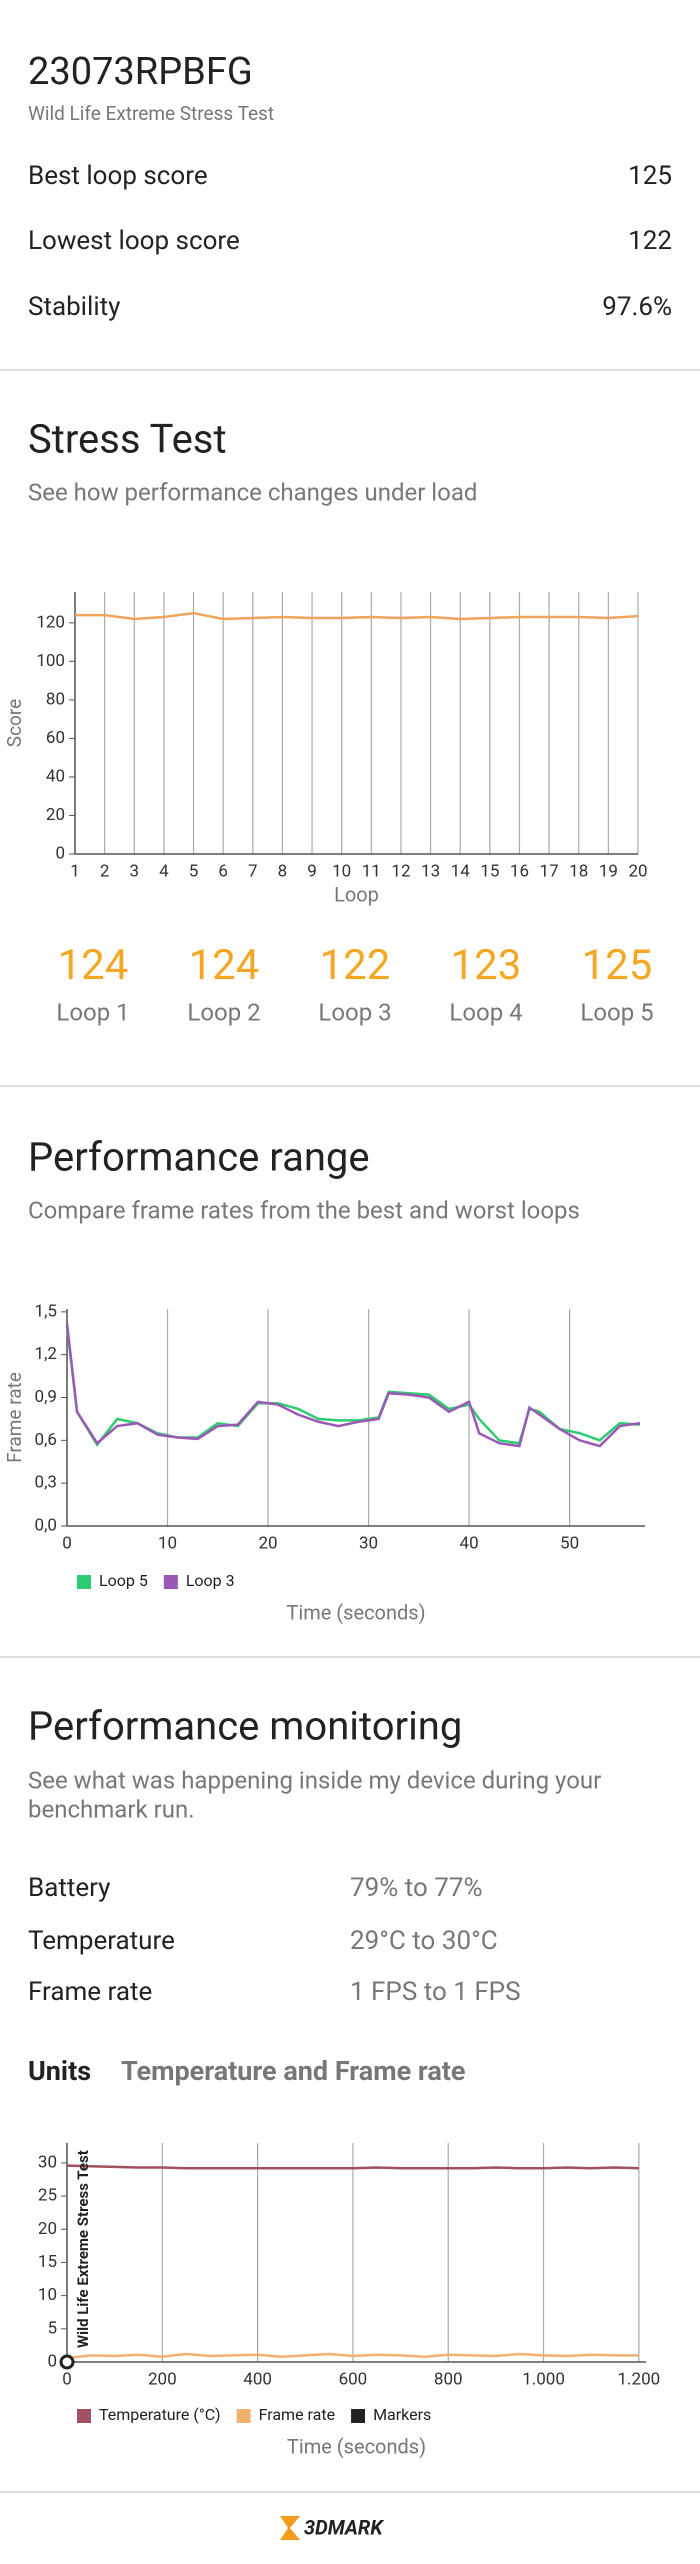 This screenshot has height=2564, width=700. What do you see at coordinates (543, 2379) in the screenshot?
I see `x-tick-label: 1.000` at bounding box center [543, 2379].